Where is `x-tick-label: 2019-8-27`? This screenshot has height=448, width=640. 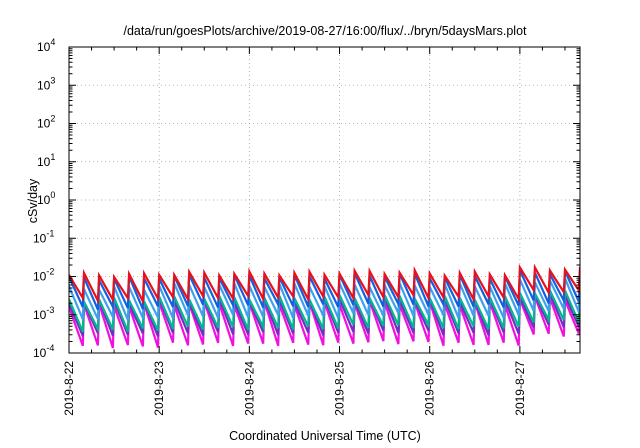 x-tick-label: 2019-8-27 is located at coordinates (520, 388).